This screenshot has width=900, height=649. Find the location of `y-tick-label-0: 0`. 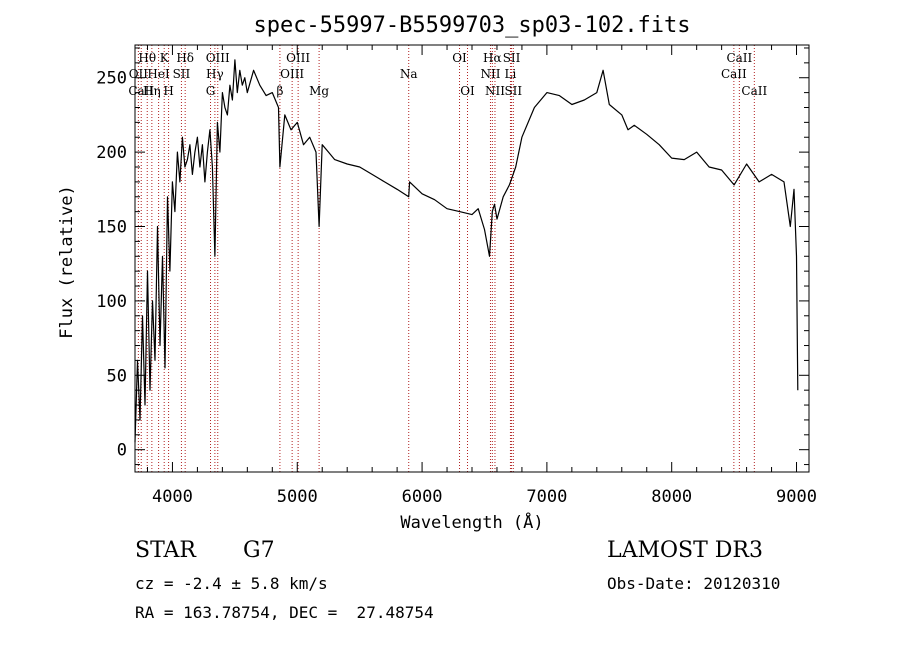

y-tick-label-0: 0 is located at coordinates (122, 451).